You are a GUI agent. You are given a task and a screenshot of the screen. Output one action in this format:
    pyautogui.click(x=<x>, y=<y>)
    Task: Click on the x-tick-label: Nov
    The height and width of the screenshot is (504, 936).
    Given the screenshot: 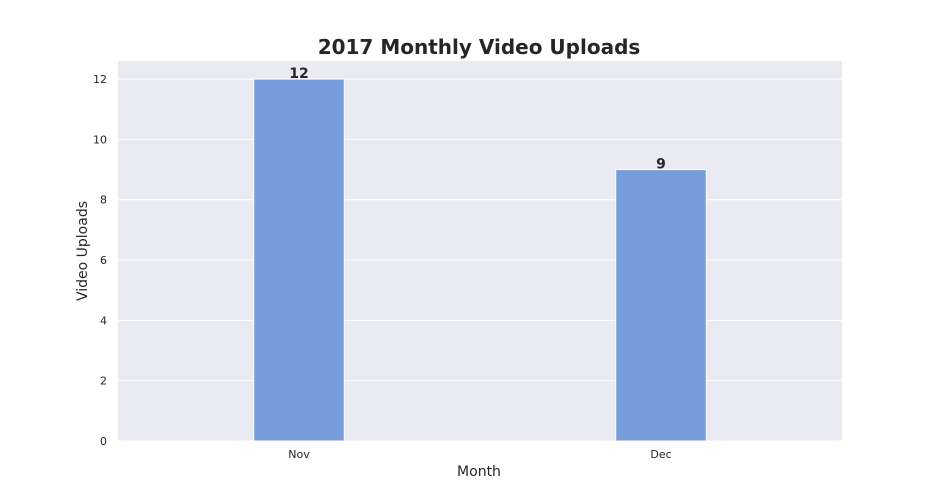 What is the action you would take?
    pyautogui.click(x=299, y=454)
    